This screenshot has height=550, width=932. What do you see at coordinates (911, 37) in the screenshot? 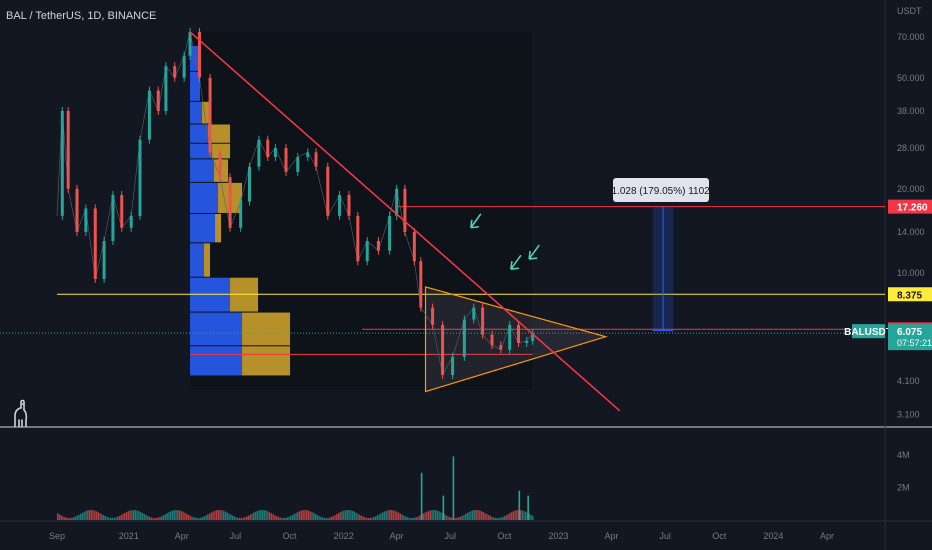
I see `y-tick-label: 70.000` at bounding box center [911, 37].